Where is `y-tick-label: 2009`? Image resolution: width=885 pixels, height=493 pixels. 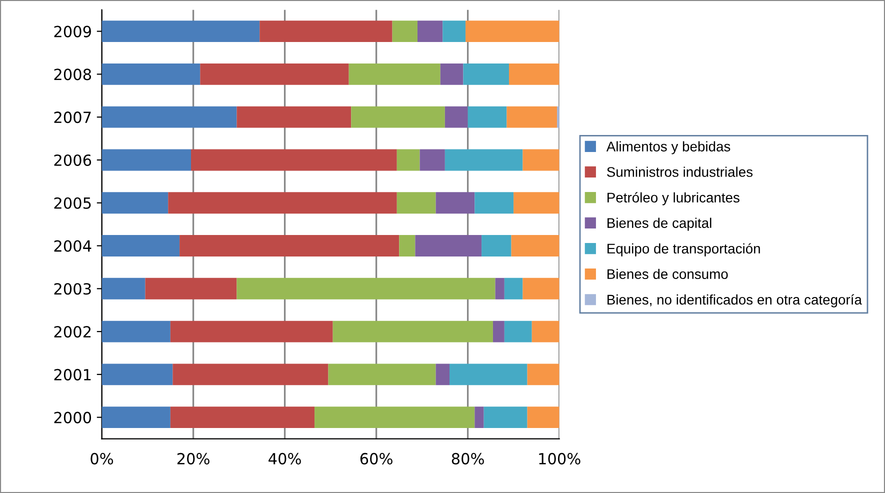
y-tick-label: 2009 is located at coordinates (72, 32).